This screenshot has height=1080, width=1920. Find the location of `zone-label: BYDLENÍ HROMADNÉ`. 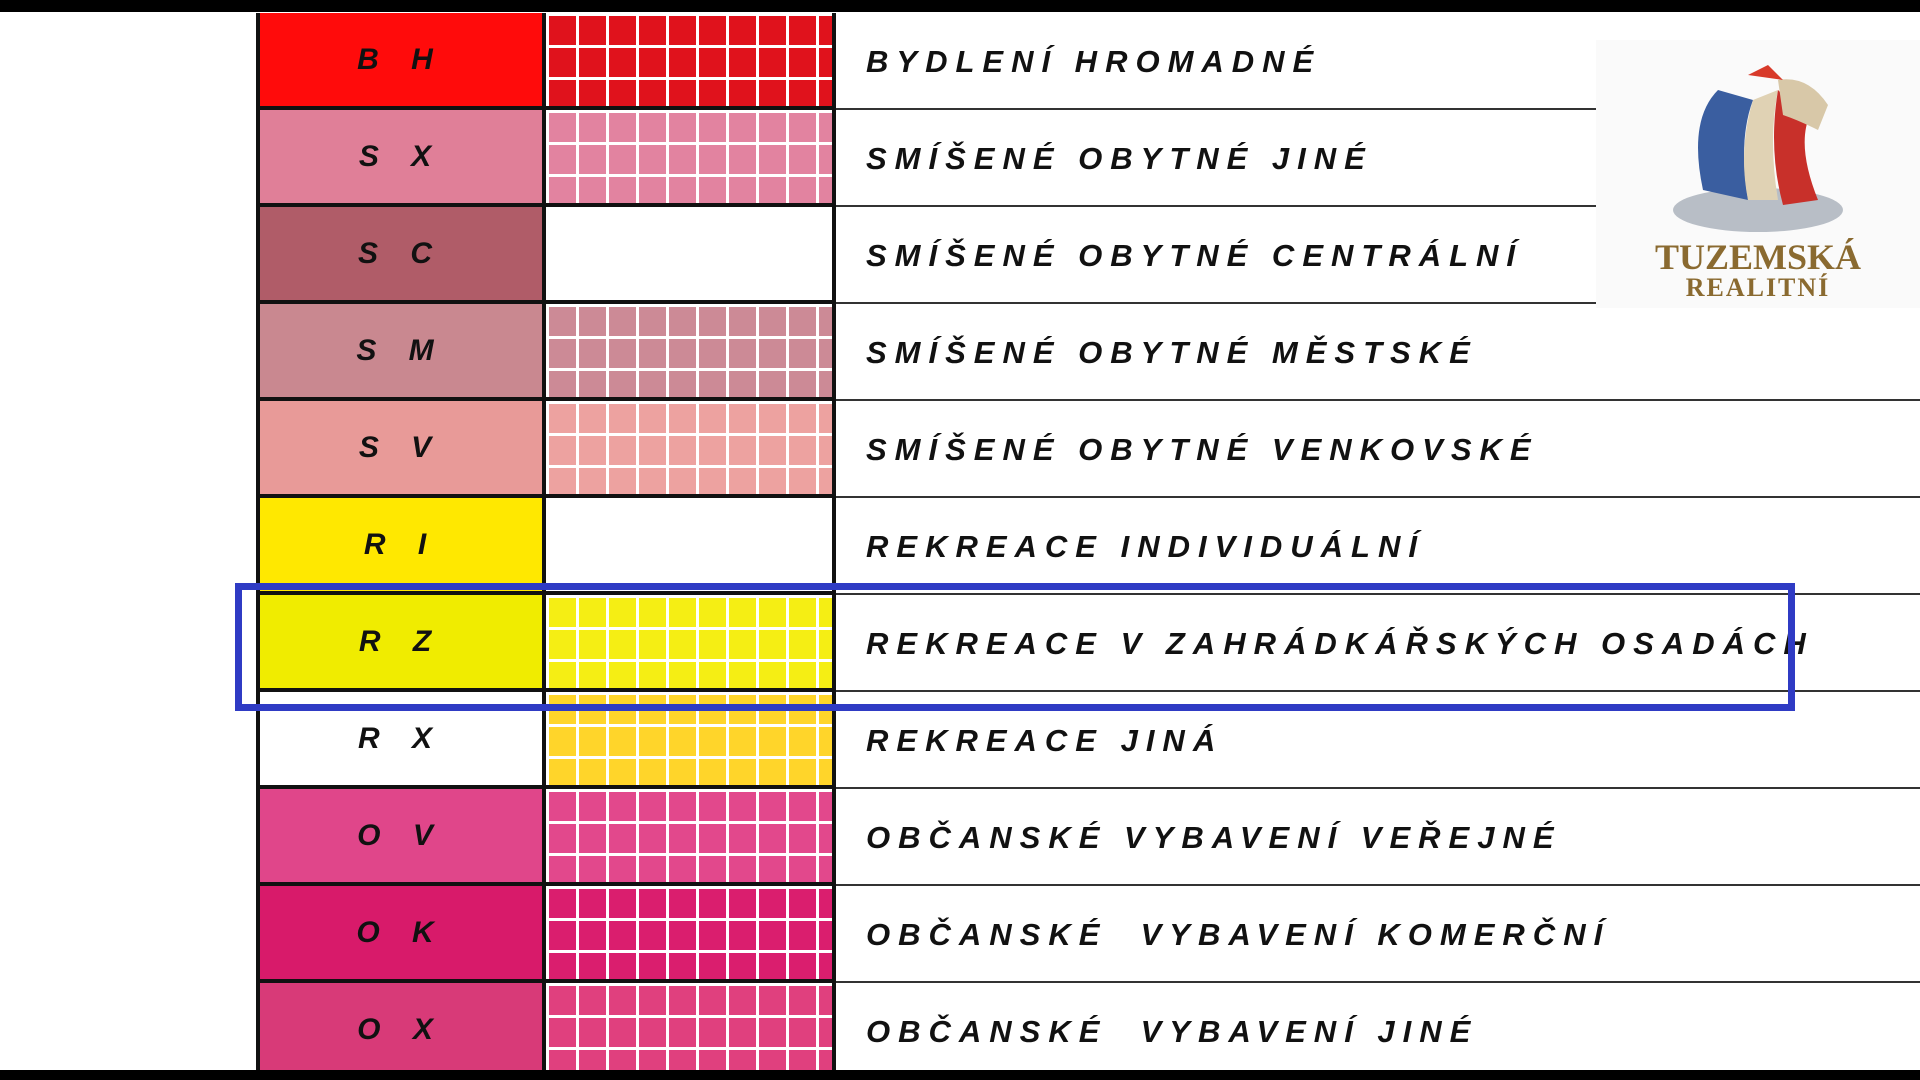

zone-label: BYDLENÍ HROMADNÉ is located at coordinates (1094, 61).